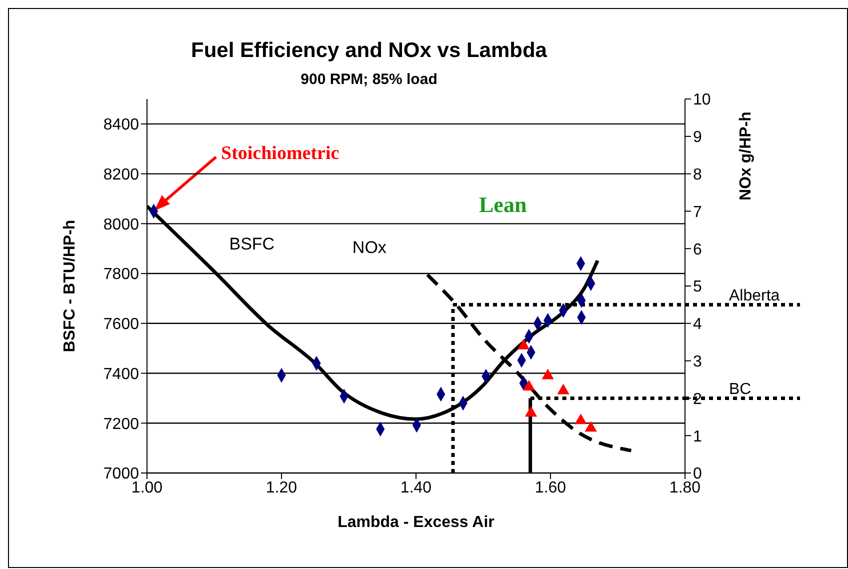 The height and width of the screenshot is (569, 848). What do you see at coordinates (121, 125) in the screenshot?
I see `y-tick-label: 8400` at bounding box center [121, 125].